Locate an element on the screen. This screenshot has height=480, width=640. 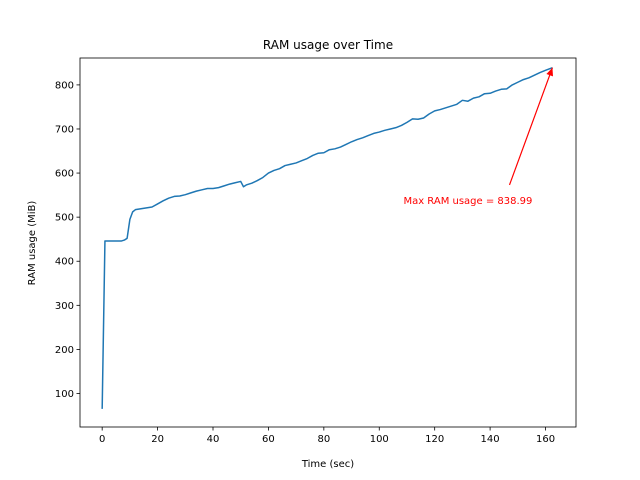
y-tick-label: 800 is located at coordinates (64, 85).